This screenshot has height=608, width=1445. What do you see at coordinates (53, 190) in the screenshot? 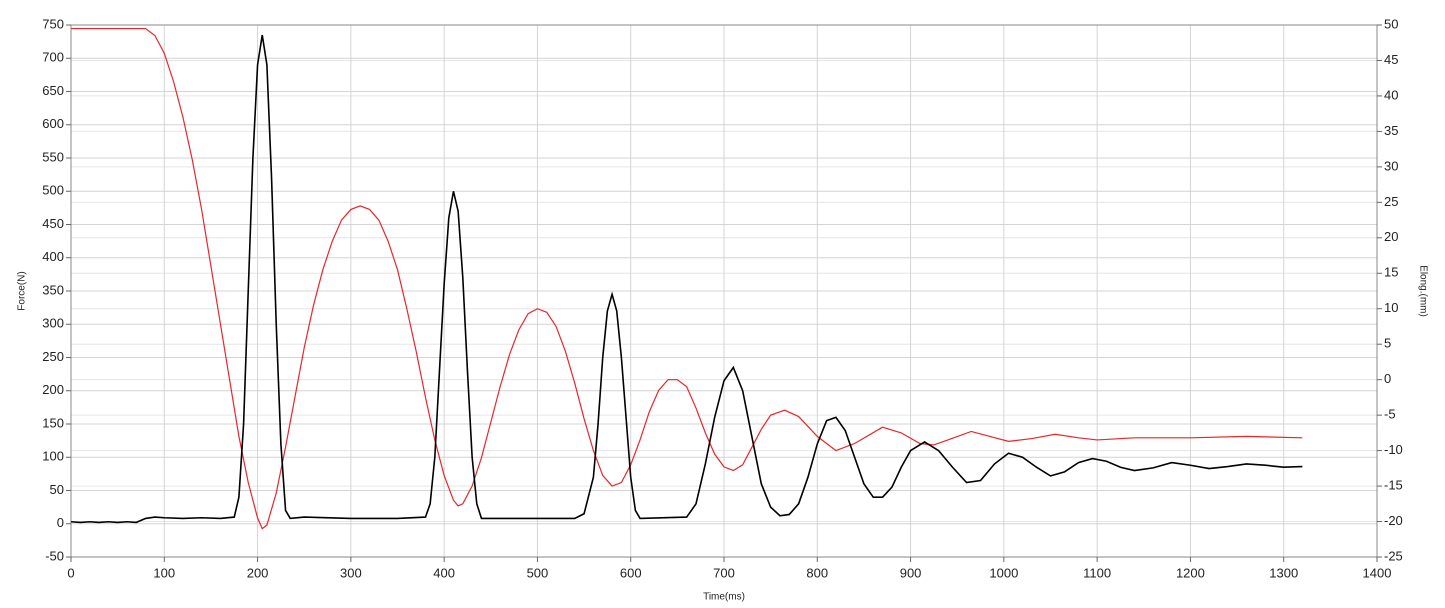
I see `y-tick-label: 500` at bounding box center [53, 190].